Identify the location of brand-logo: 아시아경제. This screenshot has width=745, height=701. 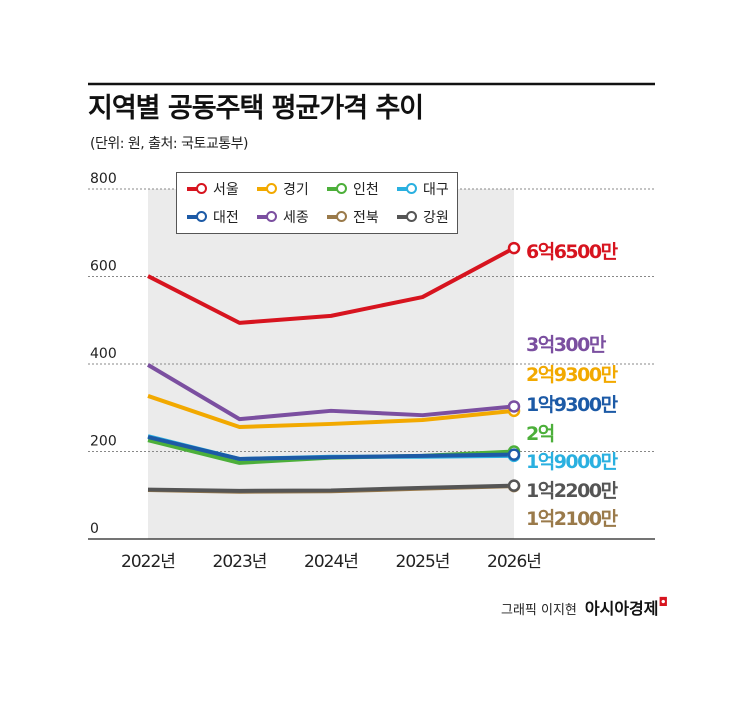
(621, 608).